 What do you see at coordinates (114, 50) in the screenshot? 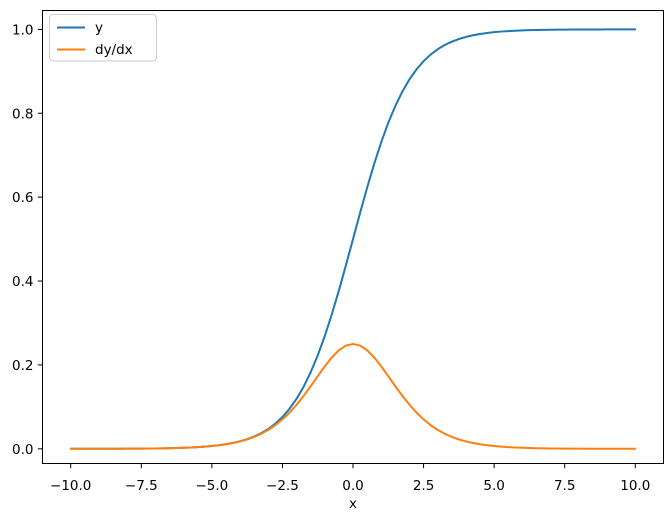
I see `legend-label: dy/dx` at bounding box center [114, 50].